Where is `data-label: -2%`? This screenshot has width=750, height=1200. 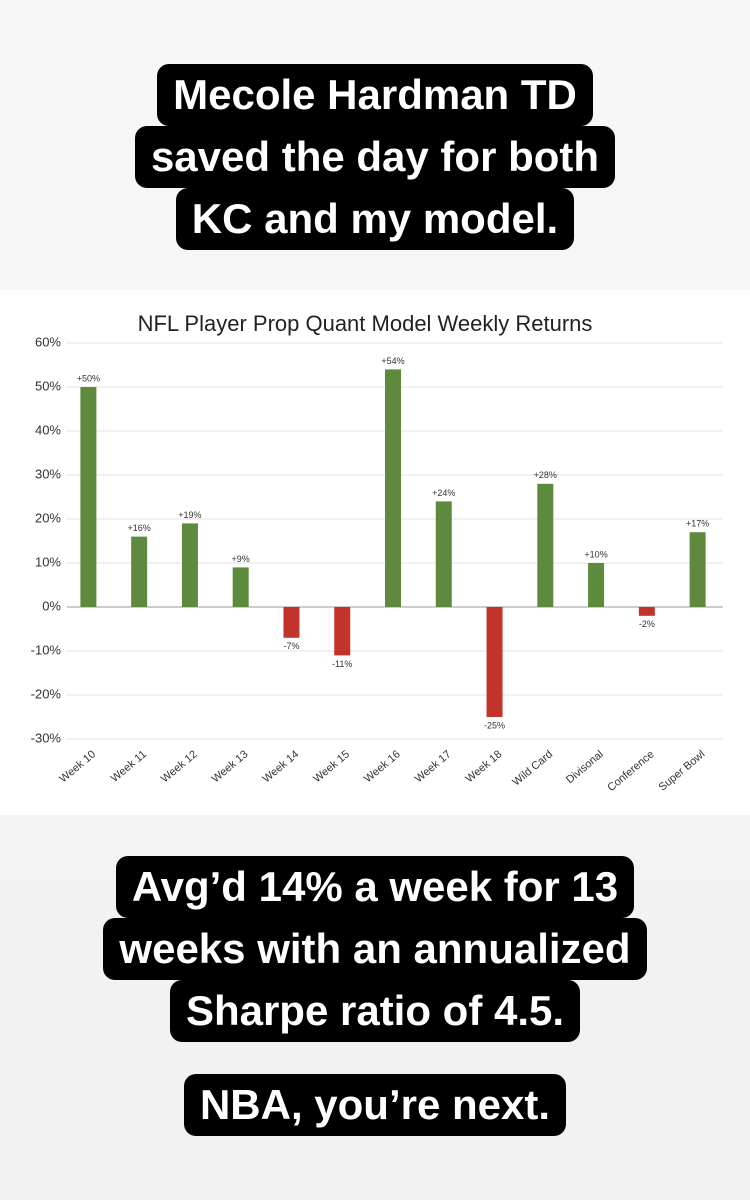 data-label: -2% is located at coordinates (647, 624).